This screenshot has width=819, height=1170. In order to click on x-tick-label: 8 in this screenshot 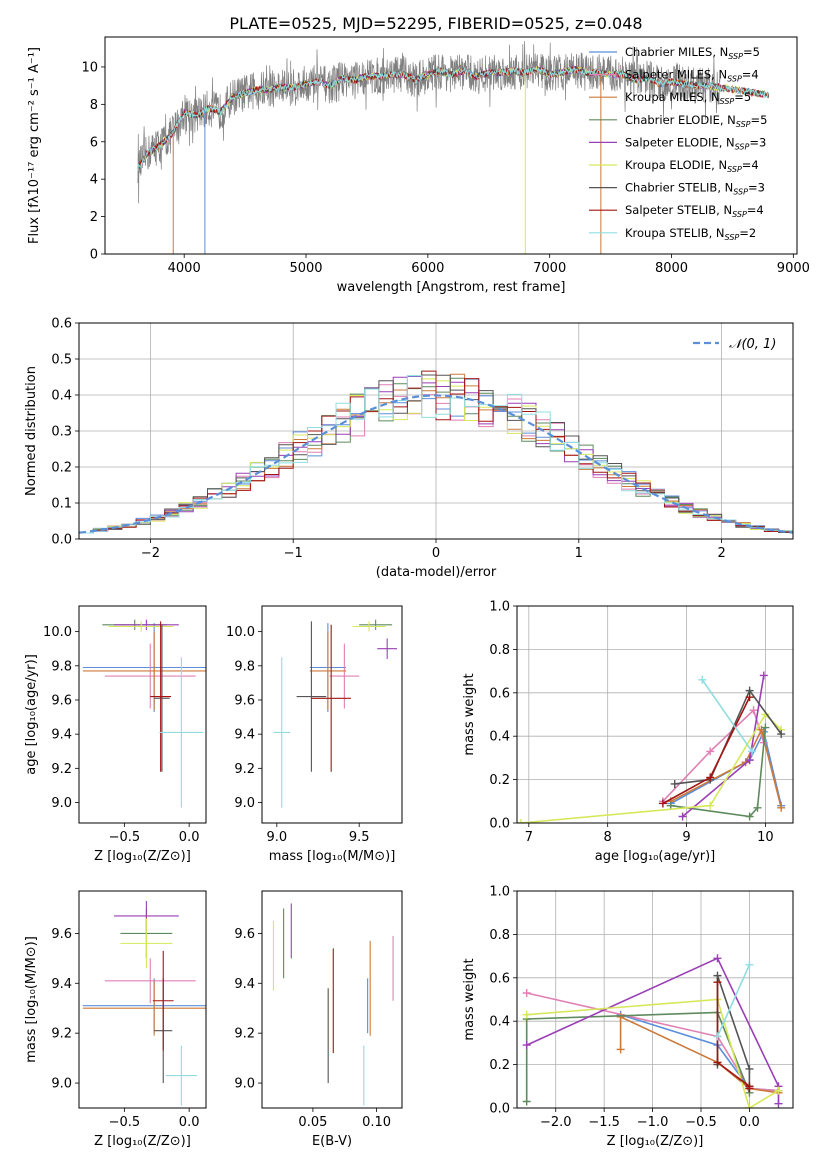, I will do `click(608, 837)`.